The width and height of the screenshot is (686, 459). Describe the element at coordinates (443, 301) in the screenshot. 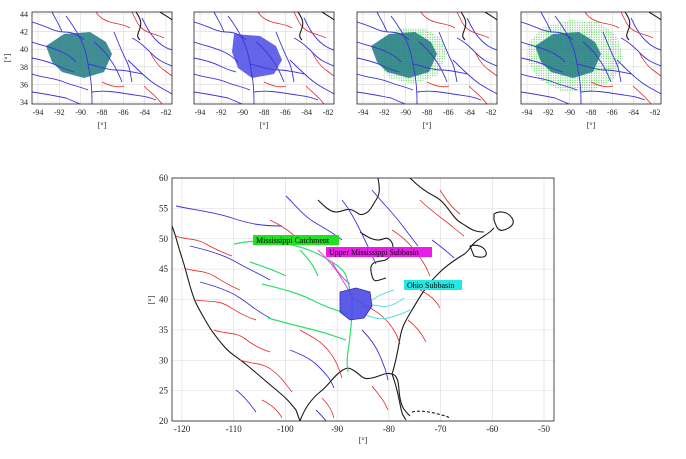

I see `atlantic-coastline` at that location.